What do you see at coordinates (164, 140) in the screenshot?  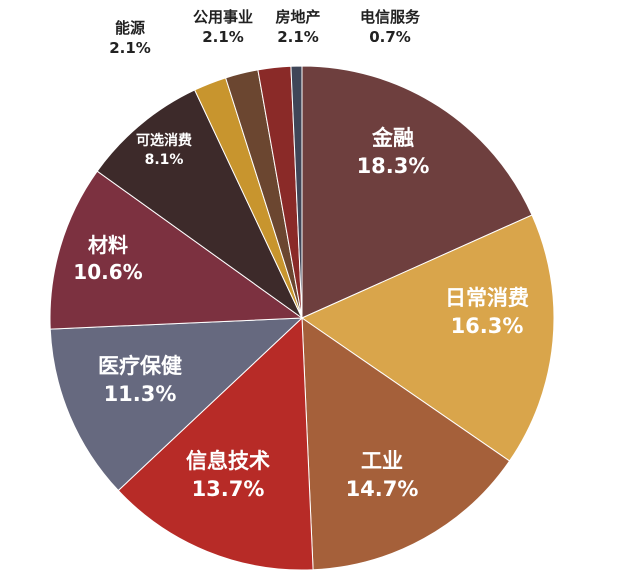 I see `slice-name-label: 可选消费` at bounding box center [164, 140].